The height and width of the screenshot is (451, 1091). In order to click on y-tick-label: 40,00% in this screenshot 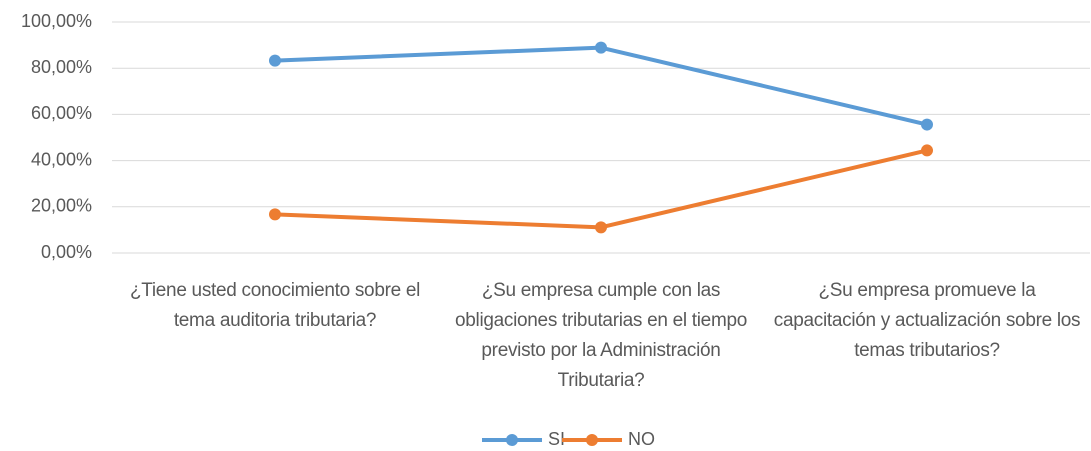, I will do `click(61, 159)`.